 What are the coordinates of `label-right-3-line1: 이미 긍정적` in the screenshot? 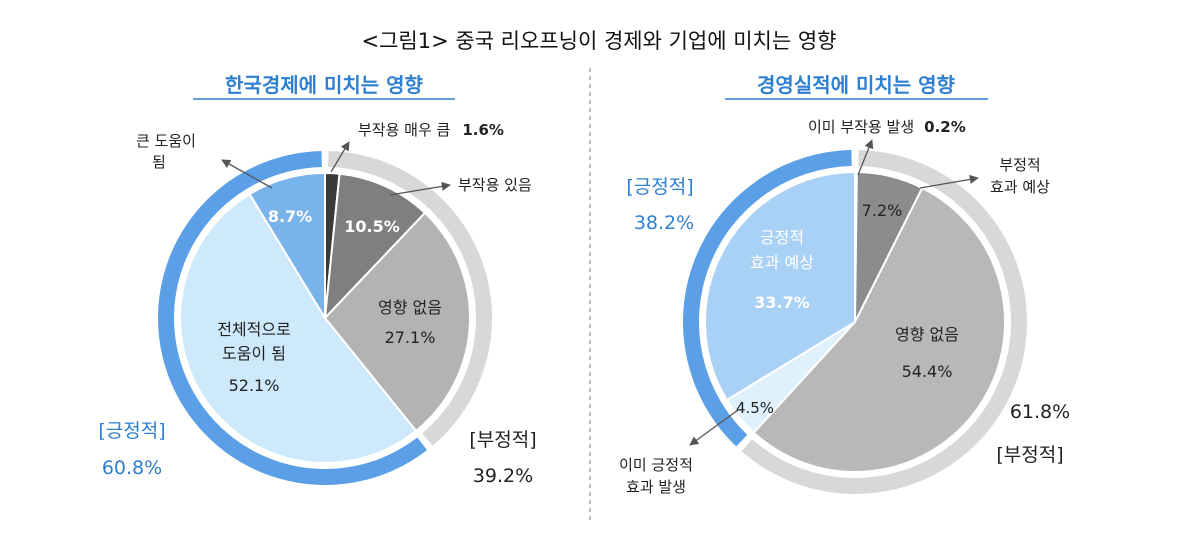 It's located at (656, 465).